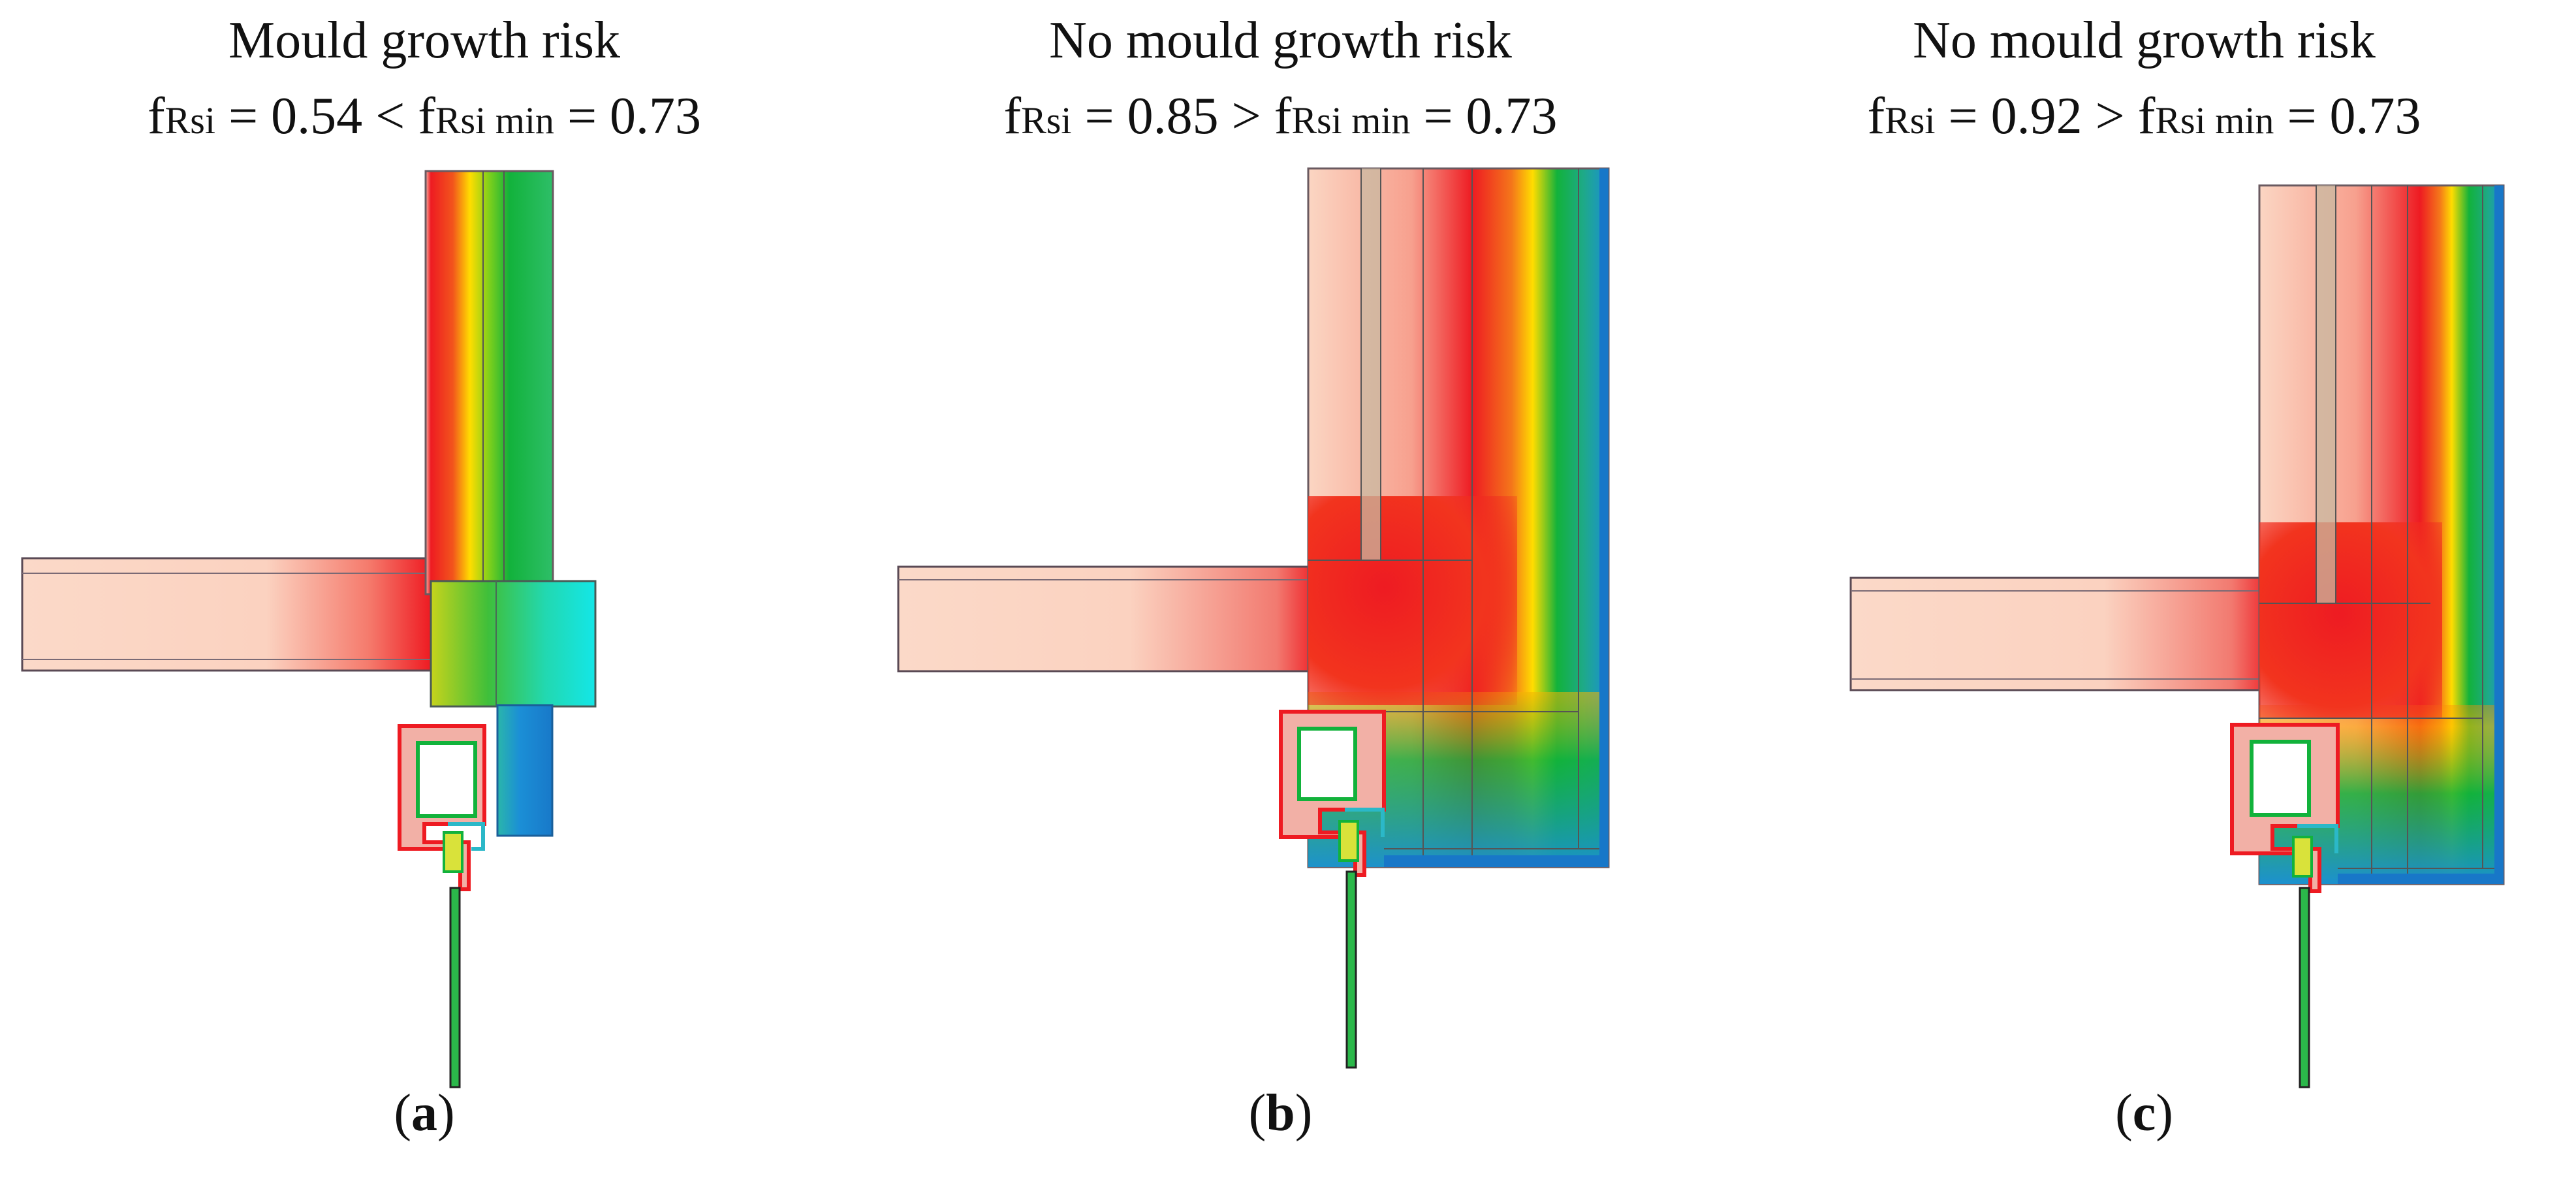 This screenshot has width=2576, height=1187. I want to click on window-frame-b, so click(1332, 890).